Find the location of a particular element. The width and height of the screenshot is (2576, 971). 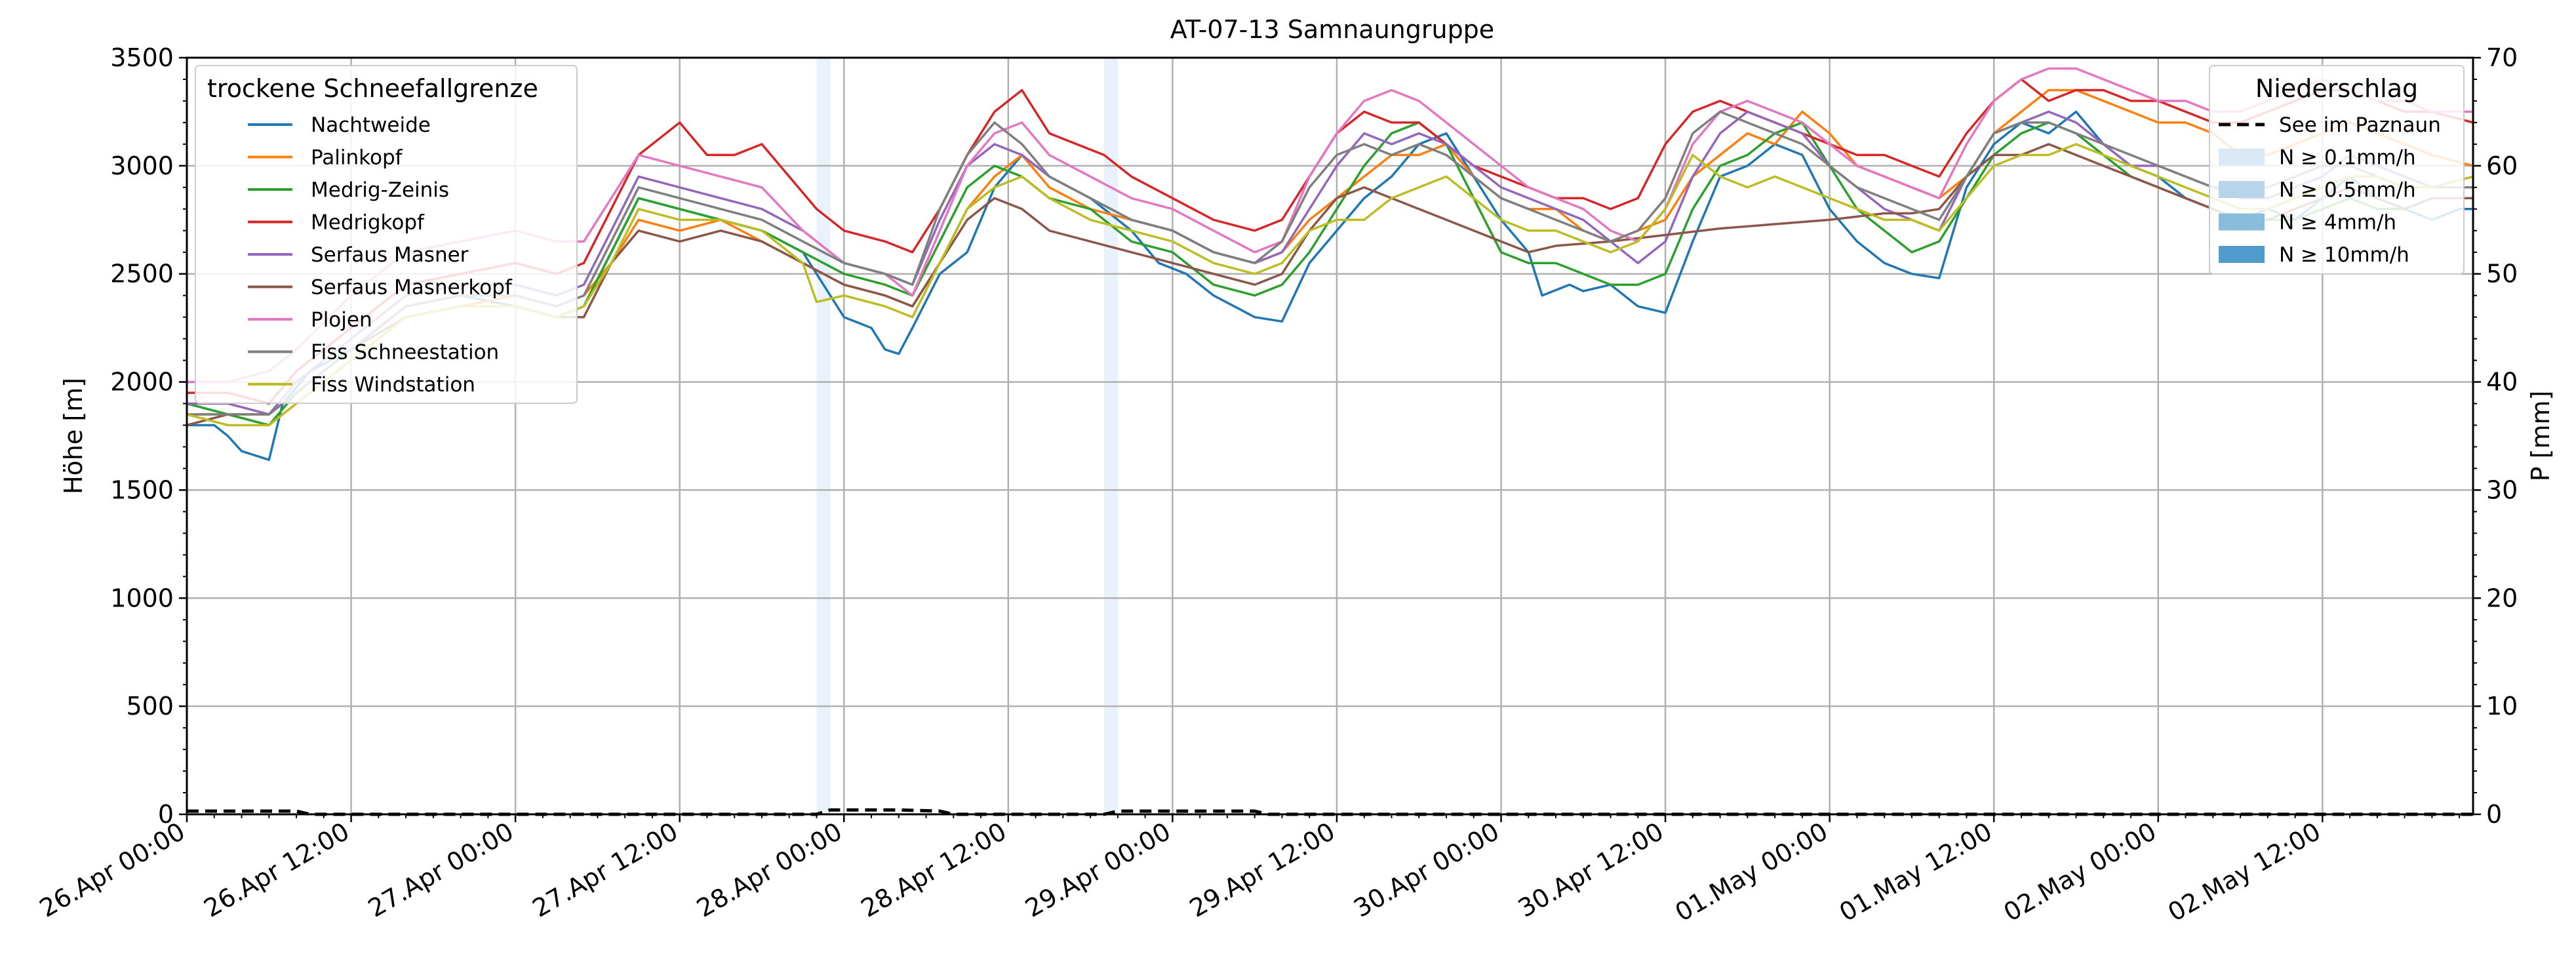

y-tick-label-left: 0 is located at coordinates (166, 815).